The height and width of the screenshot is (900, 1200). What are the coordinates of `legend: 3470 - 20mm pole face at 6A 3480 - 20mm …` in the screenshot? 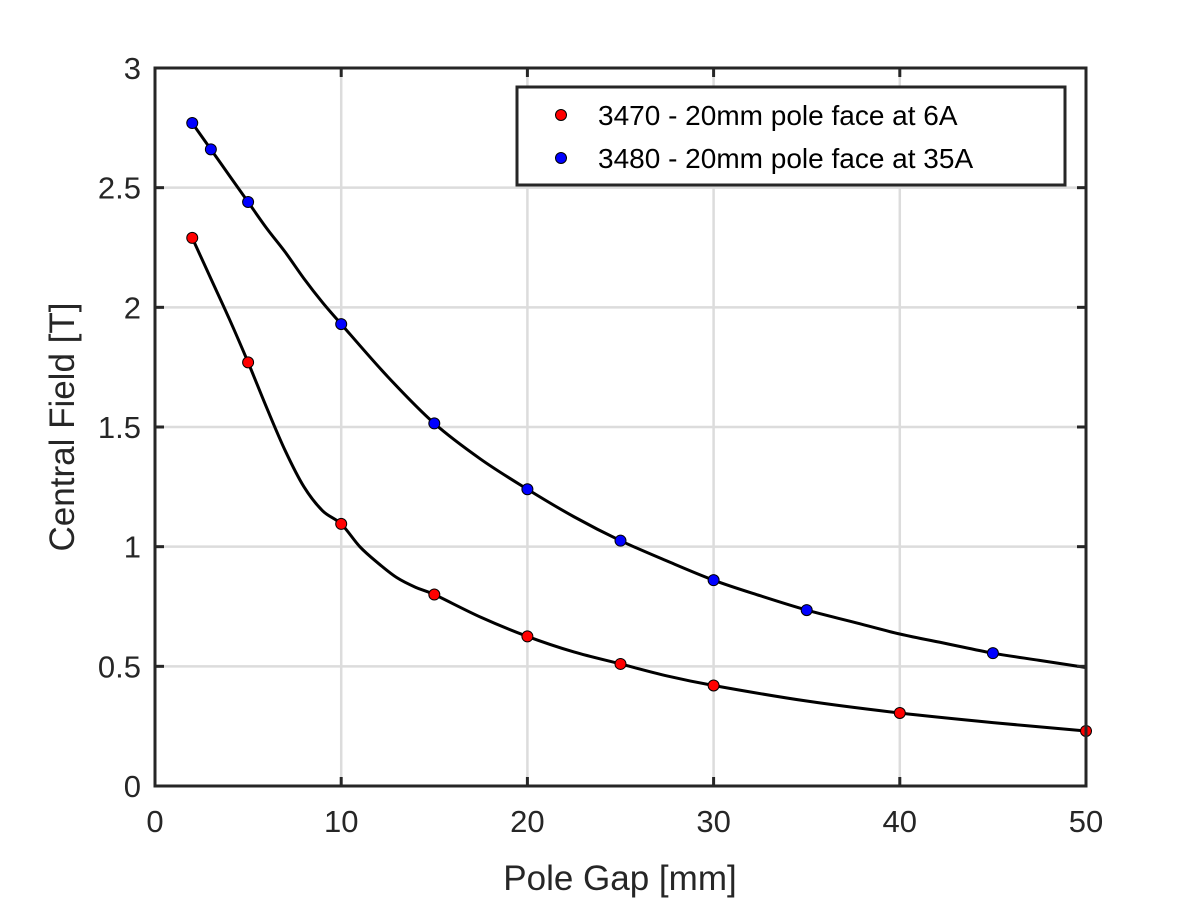 It's located at (791, 136).